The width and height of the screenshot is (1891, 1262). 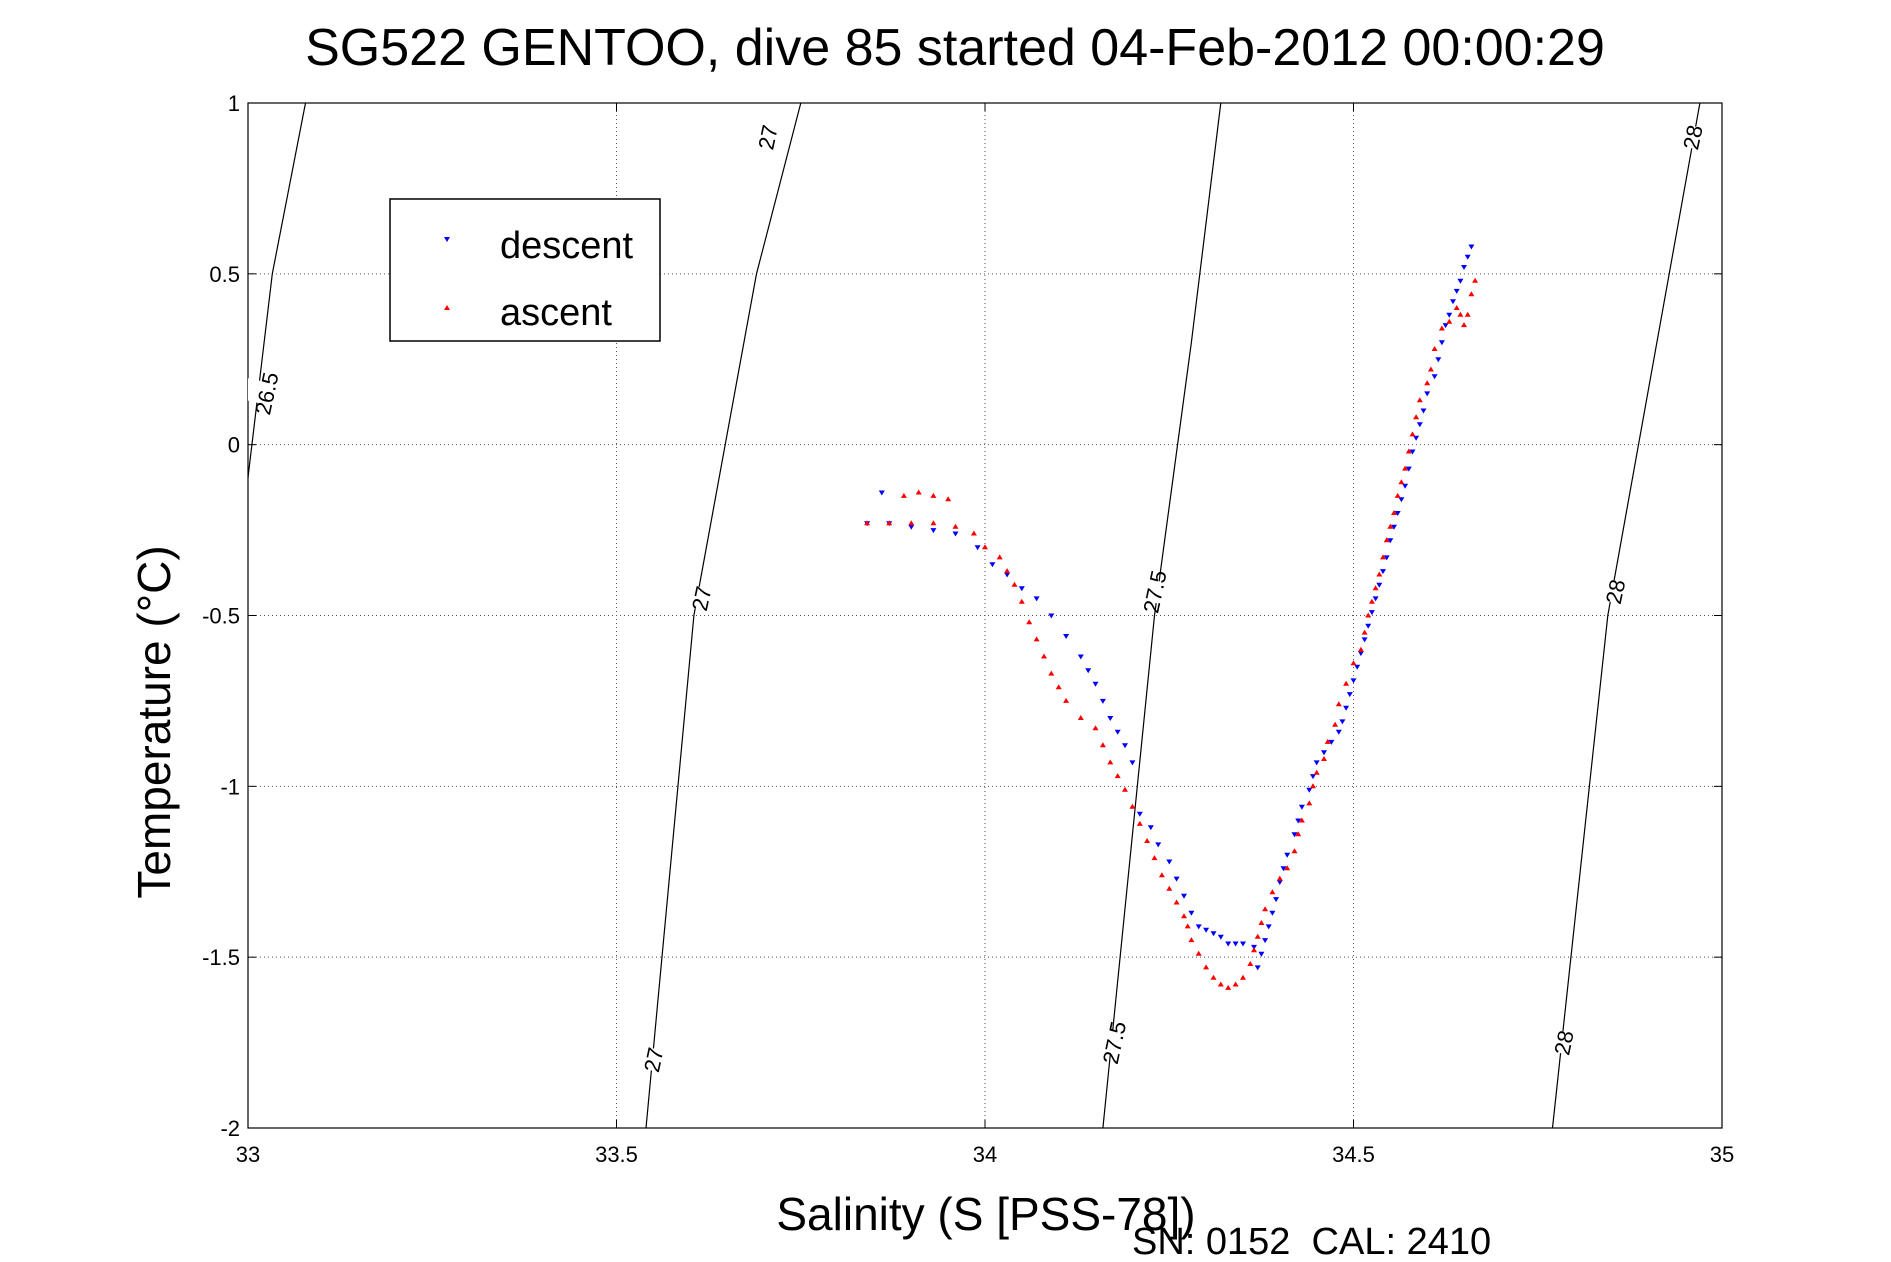 What do you see at coordinates (221, 957) in the screenshot?
I see `y-tick-label: -1.5` at bounding box center [221, 957].